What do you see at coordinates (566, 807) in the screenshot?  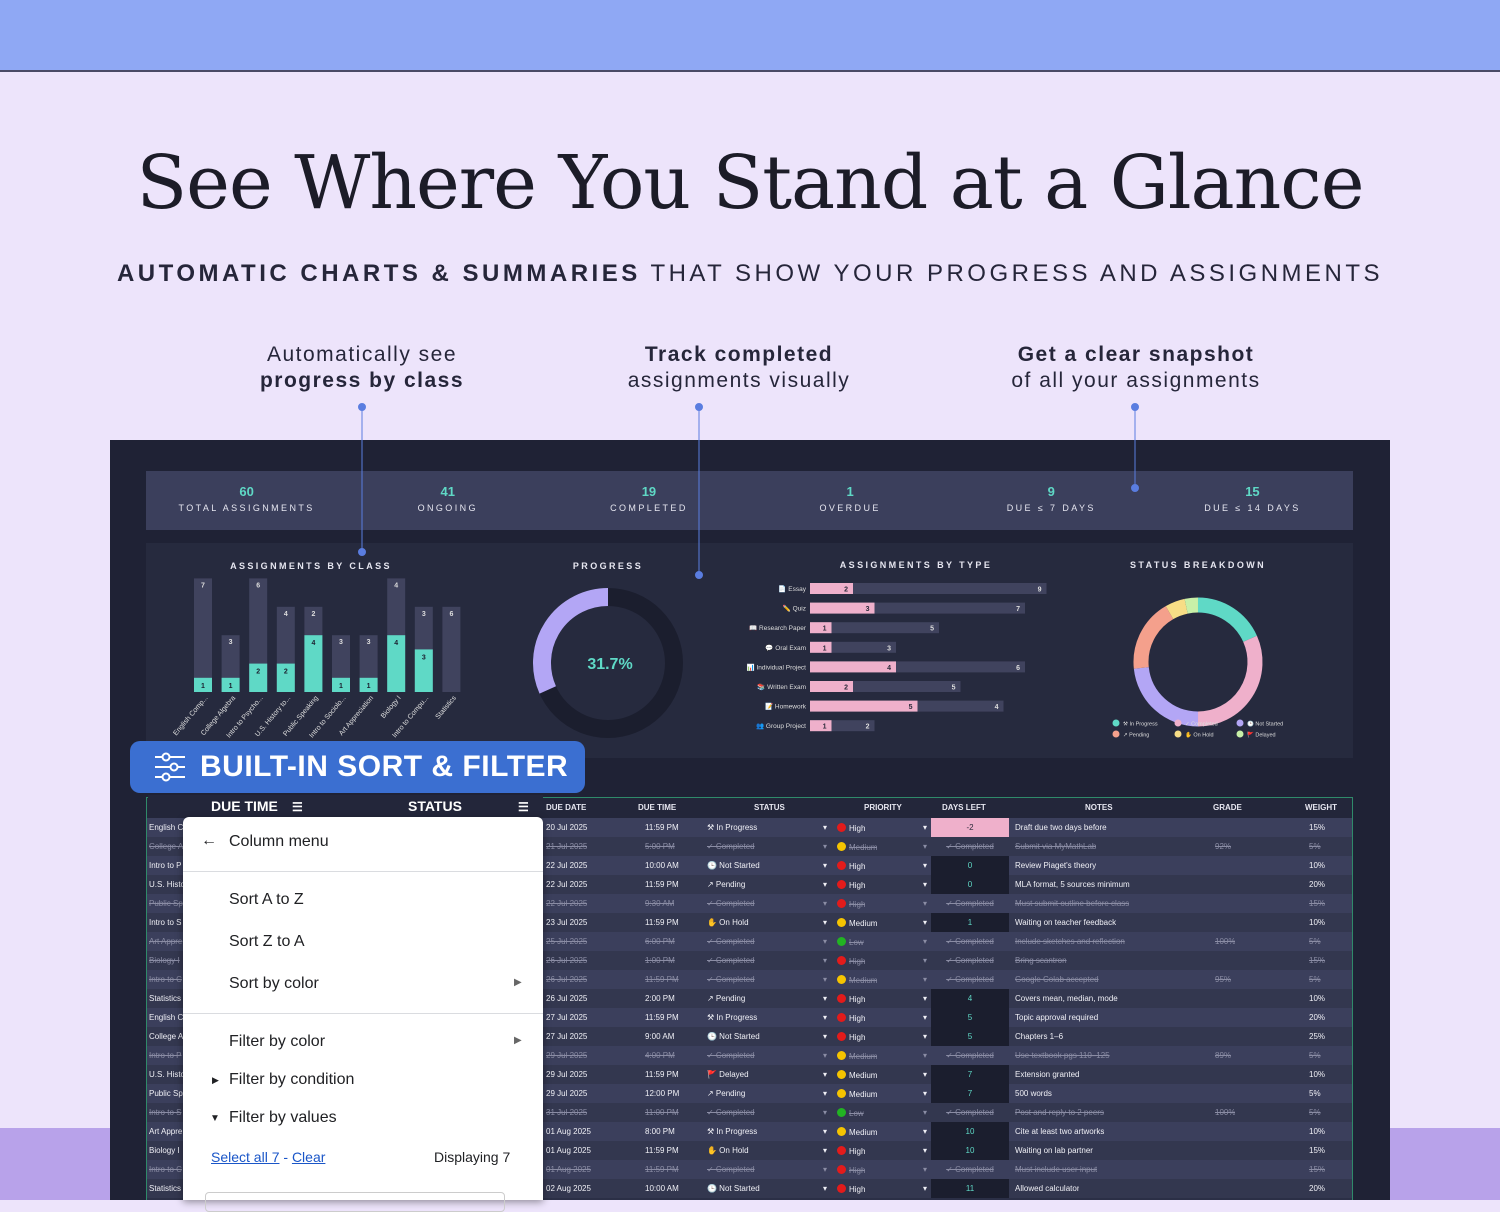 I see `header-due-date: DUE DATE` at bounding box center [566, 807].